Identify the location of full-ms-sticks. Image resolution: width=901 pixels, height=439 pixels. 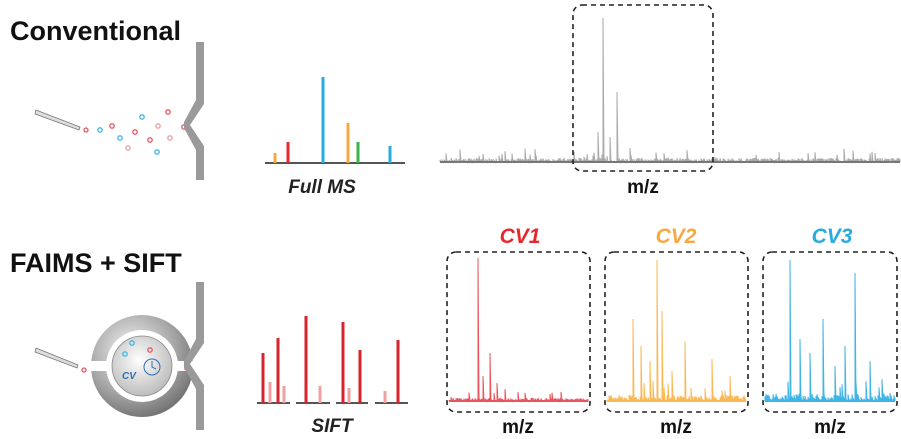
(335, 120).